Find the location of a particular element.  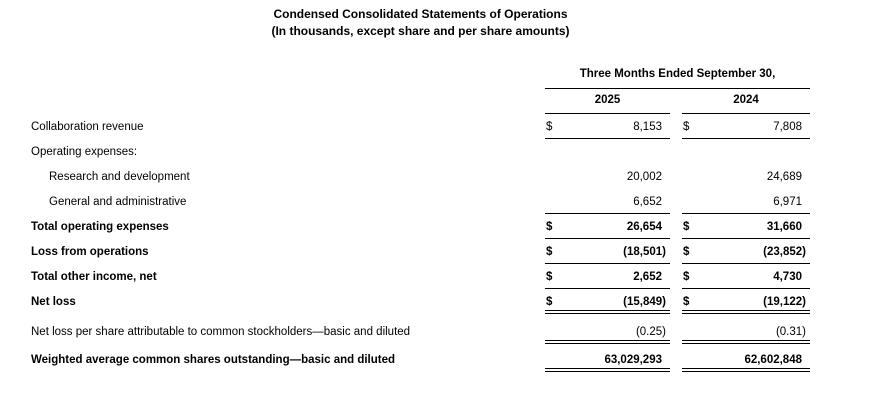

amount-value: 26,654 is located at coordinates (644, 227).